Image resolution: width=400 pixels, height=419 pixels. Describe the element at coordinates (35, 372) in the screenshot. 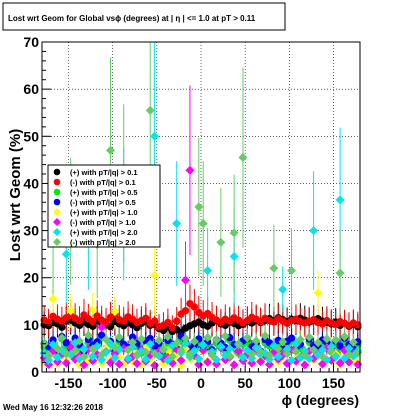

I see `y-tick-label: 0` at that location.